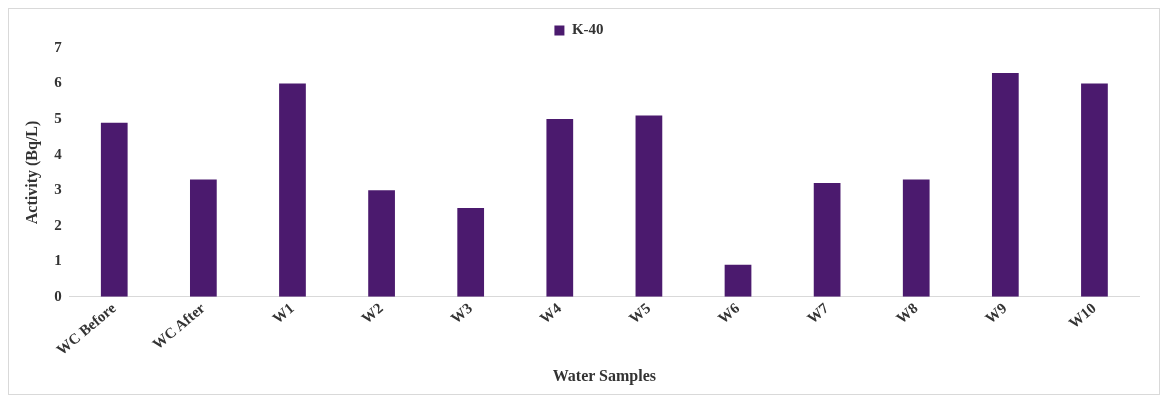  What do you see at coordinates (996, 313) in the screenshot?
I see `x-tick-label: W9` at bounding box center [996, 313].